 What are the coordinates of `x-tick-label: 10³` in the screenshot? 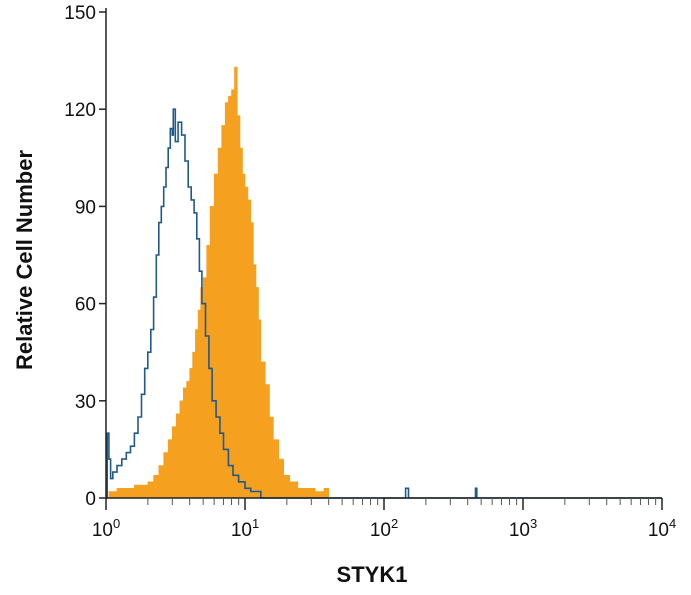 It's located at (523, 528).